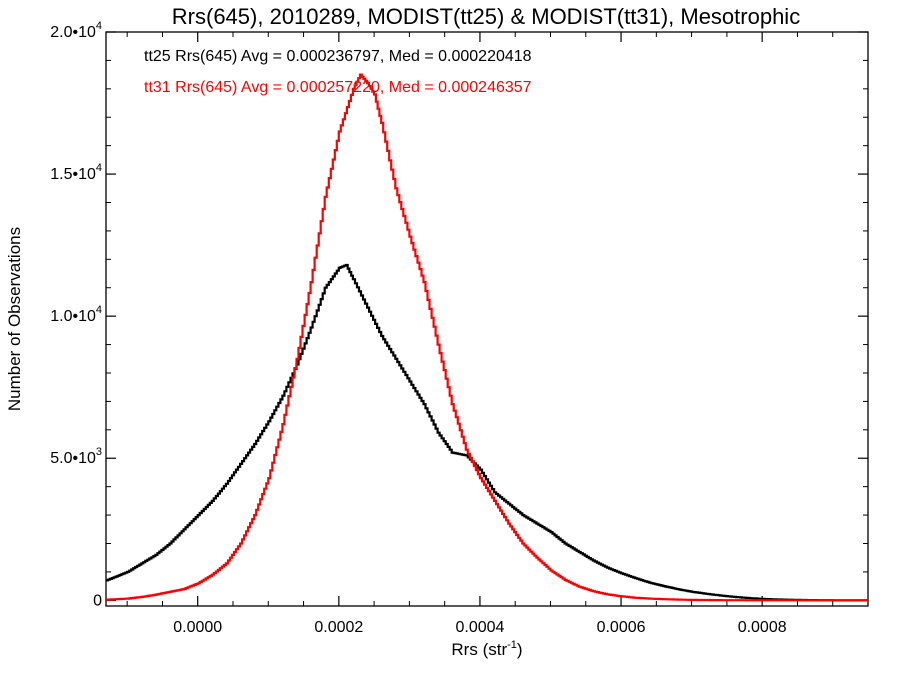 The height and width of the screenshot is (675, 900). I want to click on y-tick-label: 1.0•104, so click(76, 314).